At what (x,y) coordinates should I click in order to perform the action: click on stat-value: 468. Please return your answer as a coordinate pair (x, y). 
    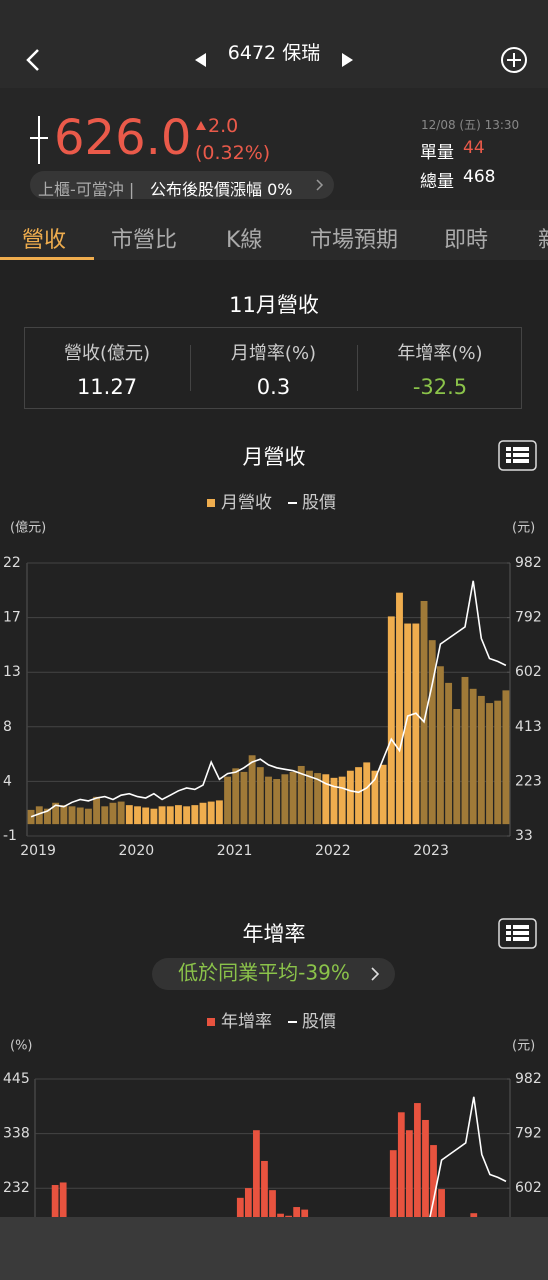
    Looking at the image, I should click on (479, 177).